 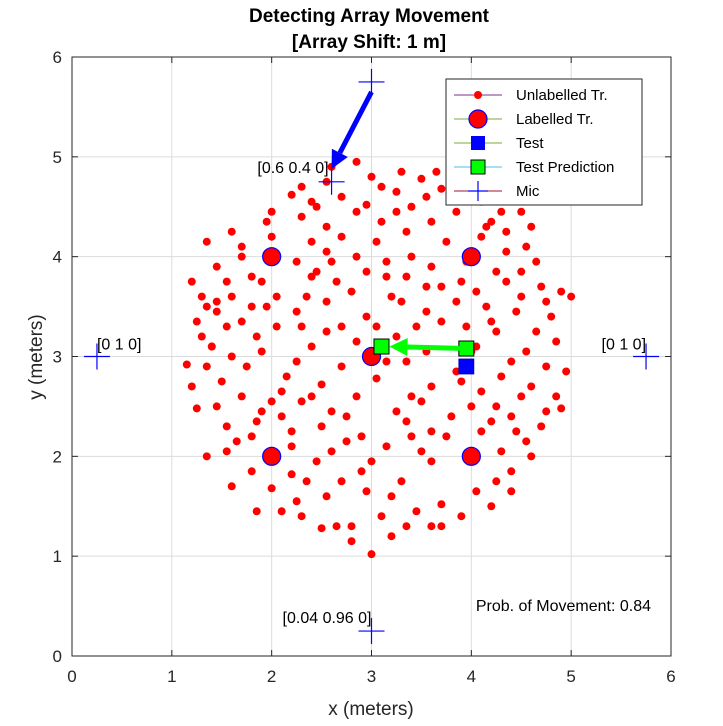 What do you see at coordinates (471, 676) in the screenshot?
I see `x-tick-label: 4` at bounding box center [471, 676].